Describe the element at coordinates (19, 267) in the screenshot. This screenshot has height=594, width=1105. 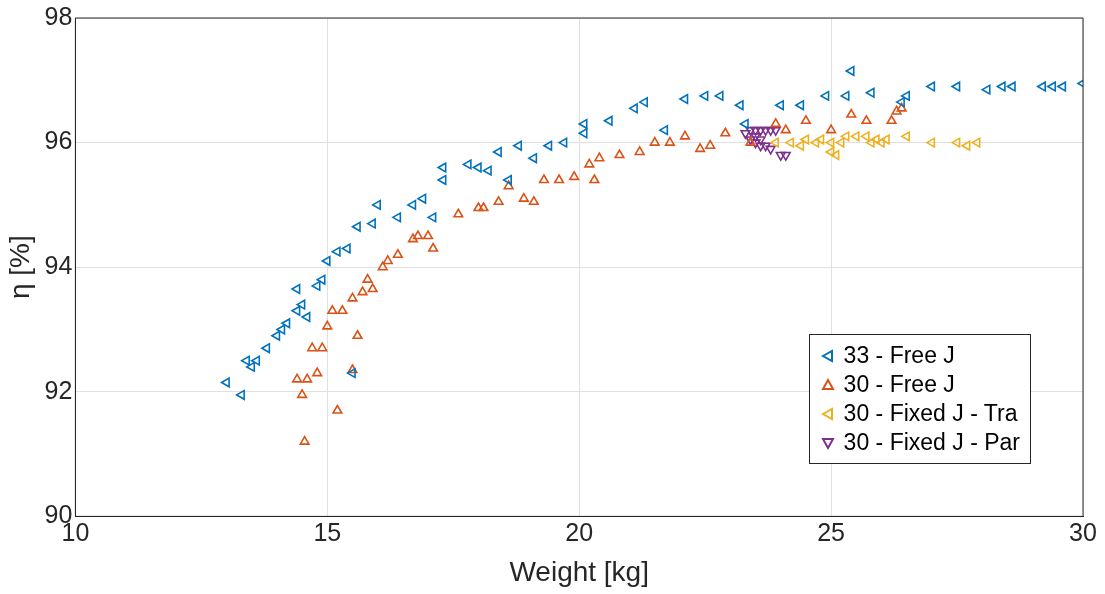
I see `y-axis-title: η [%]` at that location.